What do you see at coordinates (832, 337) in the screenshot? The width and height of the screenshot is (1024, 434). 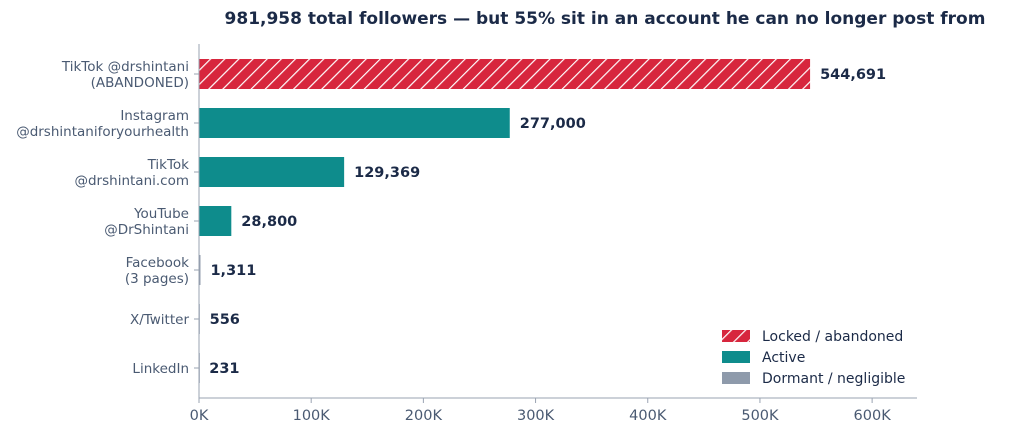 I see `legend-label-locked: Locked / abandoned` at bounding box center [832, 337].